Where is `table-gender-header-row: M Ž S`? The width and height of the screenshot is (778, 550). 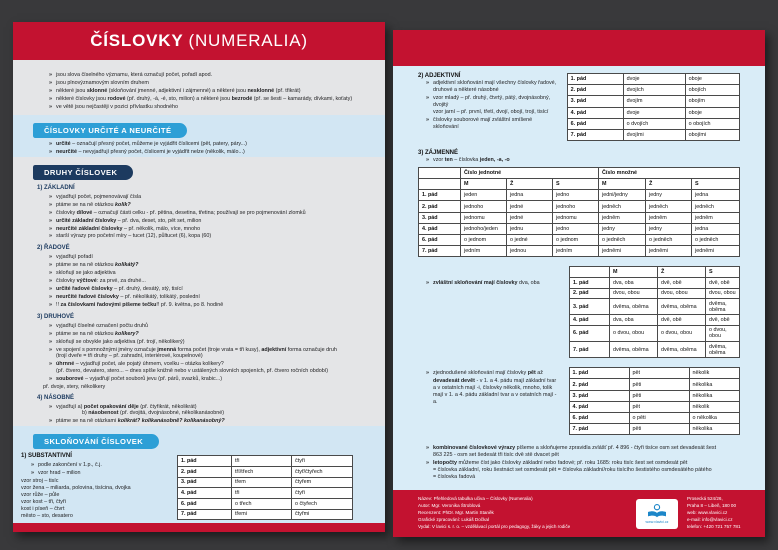 table-gender-header-row: M Ž S is located at coordinates (654, 272).